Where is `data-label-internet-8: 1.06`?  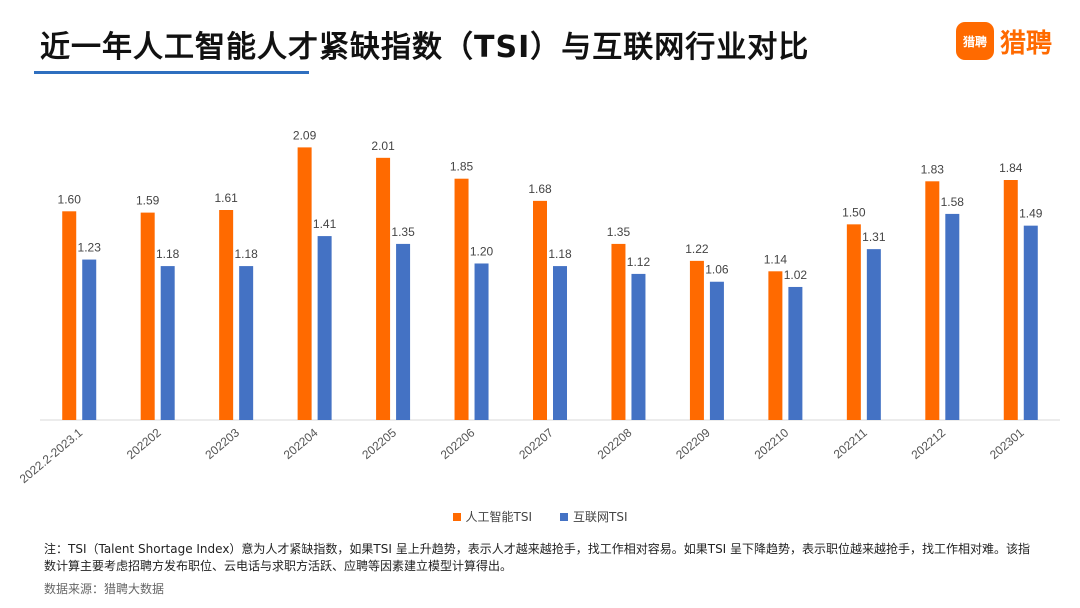
data-label-internet-8: 1.06 is located at coordinates (717, 270).